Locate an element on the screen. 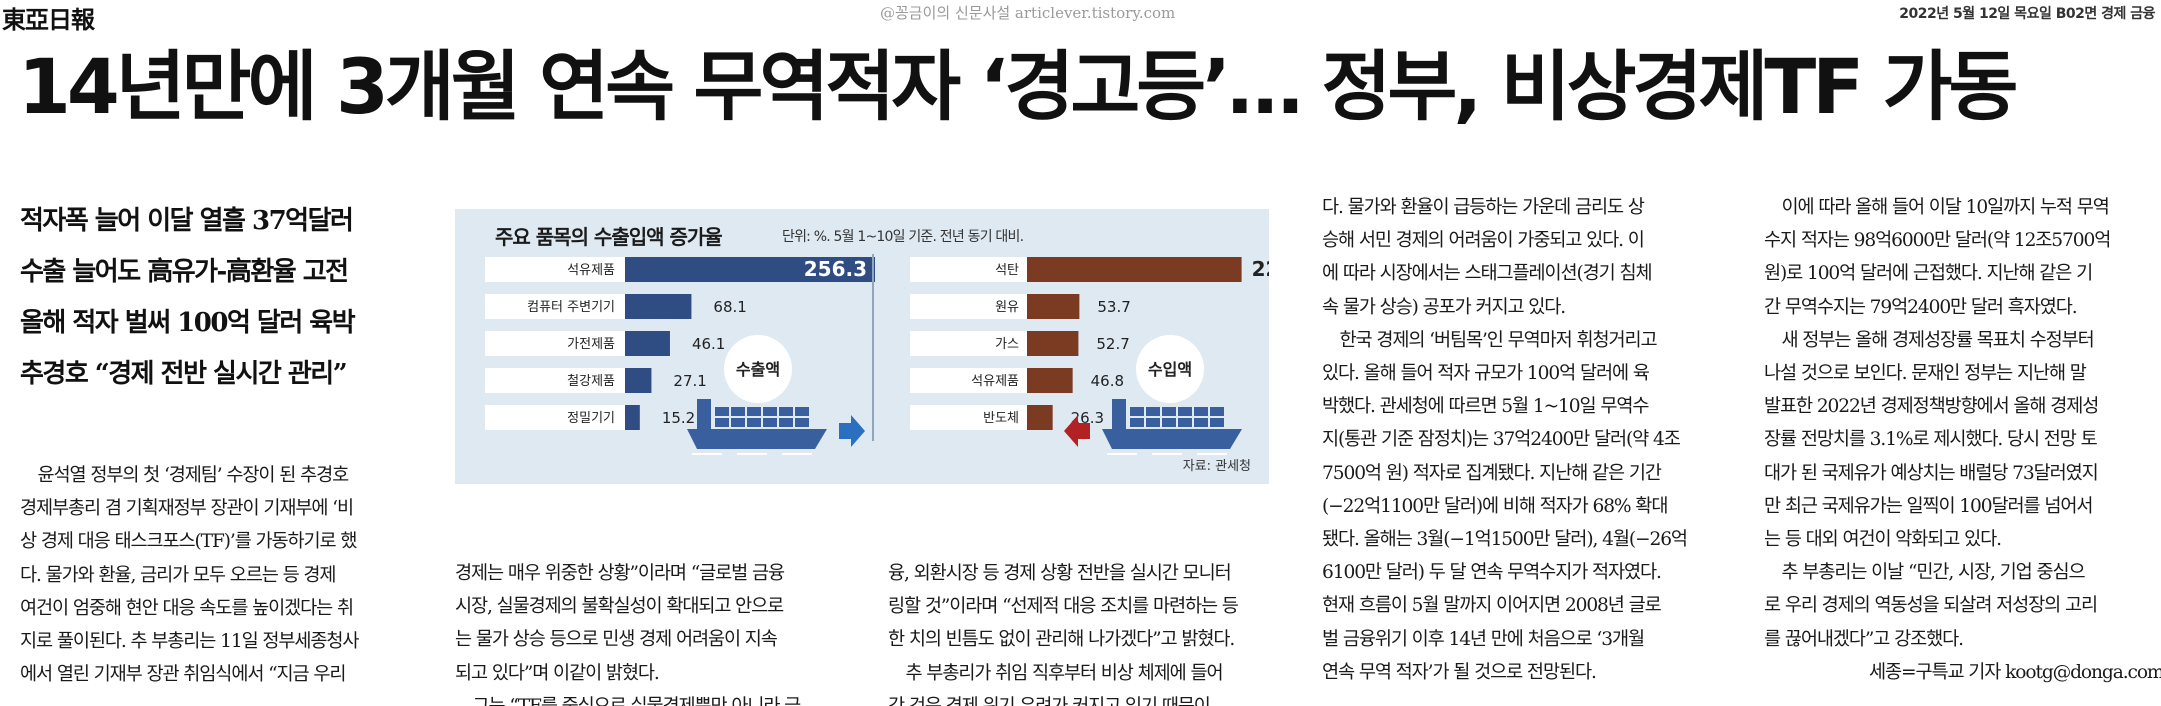  import-value-label: 46.8 is located at coordinates (1107, 381).